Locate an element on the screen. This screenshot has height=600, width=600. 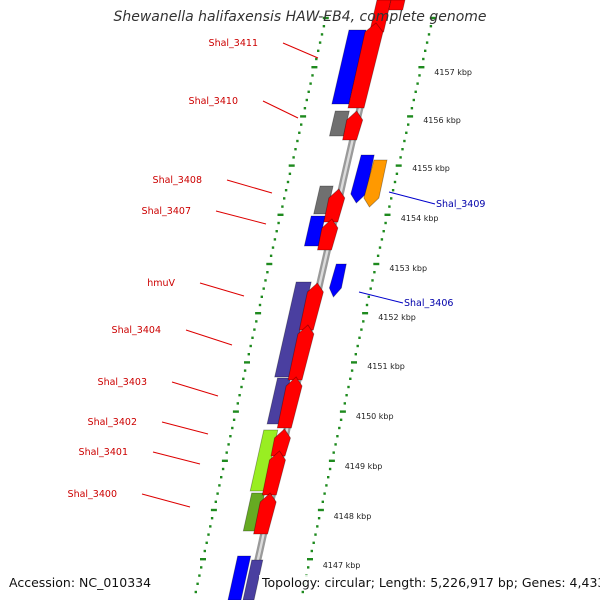
gene-label-8: Shal_3401 is located at coordinates (103, 452).